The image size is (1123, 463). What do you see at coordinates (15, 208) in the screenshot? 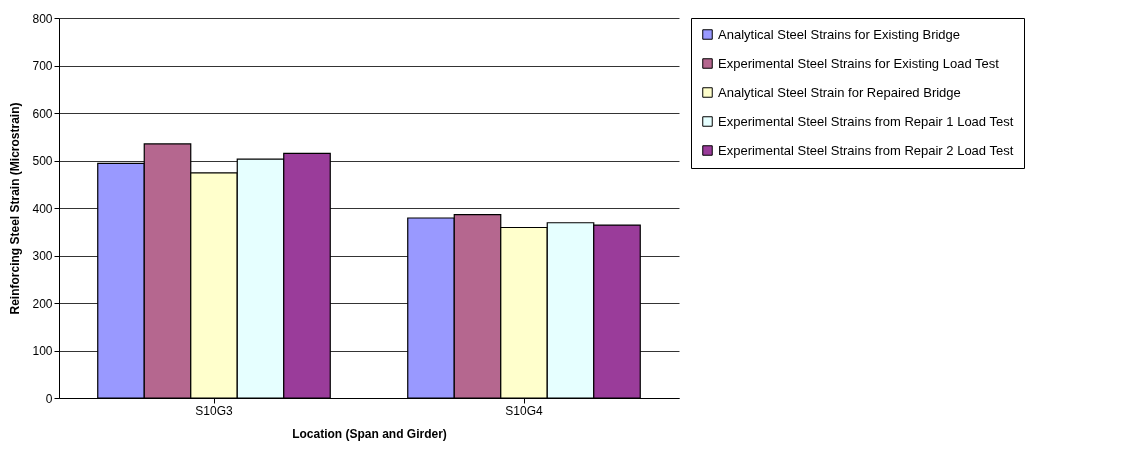
I see `y-axis-title: Reinforcing Steel Strain (Microstrain)` at bounding box center [15, 208].